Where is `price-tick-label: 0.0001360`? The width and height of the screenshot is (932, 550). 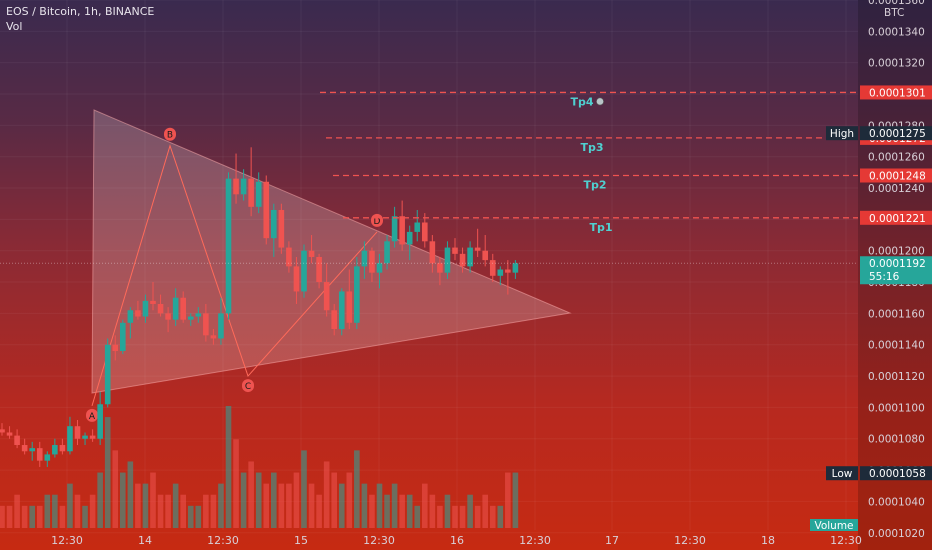 price-tick-label: 0.0001360 is located at coordinates (896, 3).